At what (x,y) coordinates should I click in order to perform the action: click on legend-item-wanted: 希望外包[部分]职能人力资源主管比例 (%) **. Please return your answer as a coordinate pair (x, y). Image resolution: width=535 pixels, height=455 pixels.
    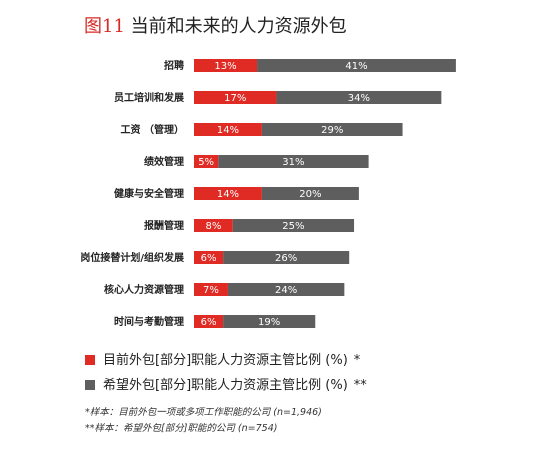
    Looking at the image, I should click on (226, 383).